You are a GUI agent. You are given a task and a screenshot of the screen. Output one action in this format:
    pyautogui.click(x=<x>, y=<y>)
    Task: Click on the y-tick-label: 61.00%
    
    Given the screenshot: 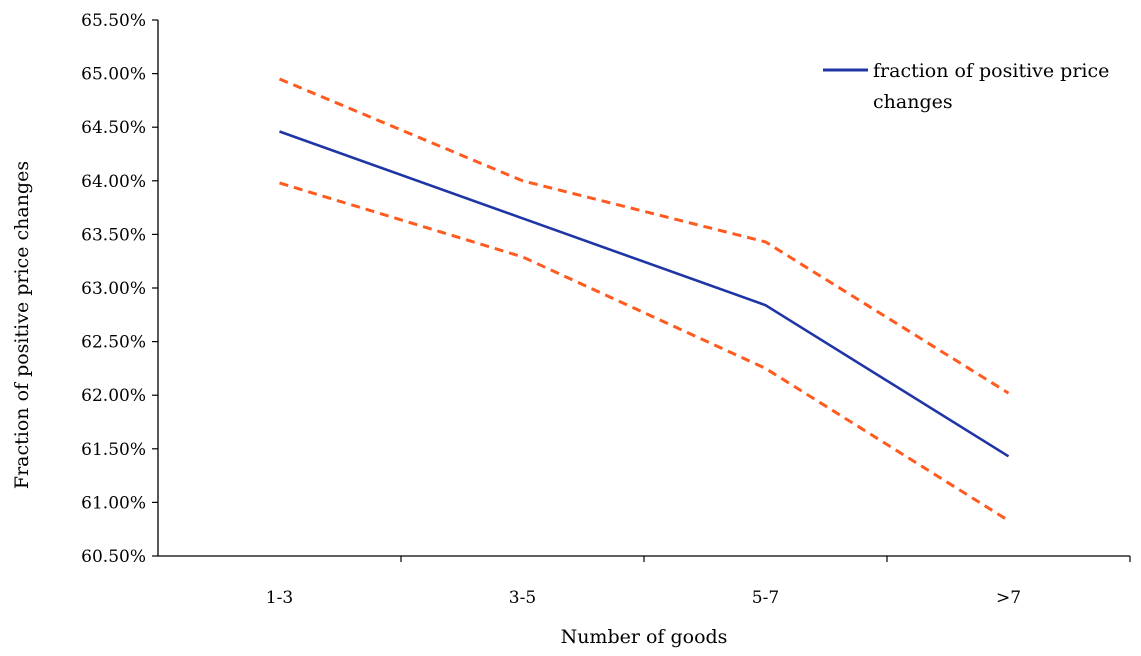 What is the action you would take?
    pyautogui.click(x=113, y=503)
    